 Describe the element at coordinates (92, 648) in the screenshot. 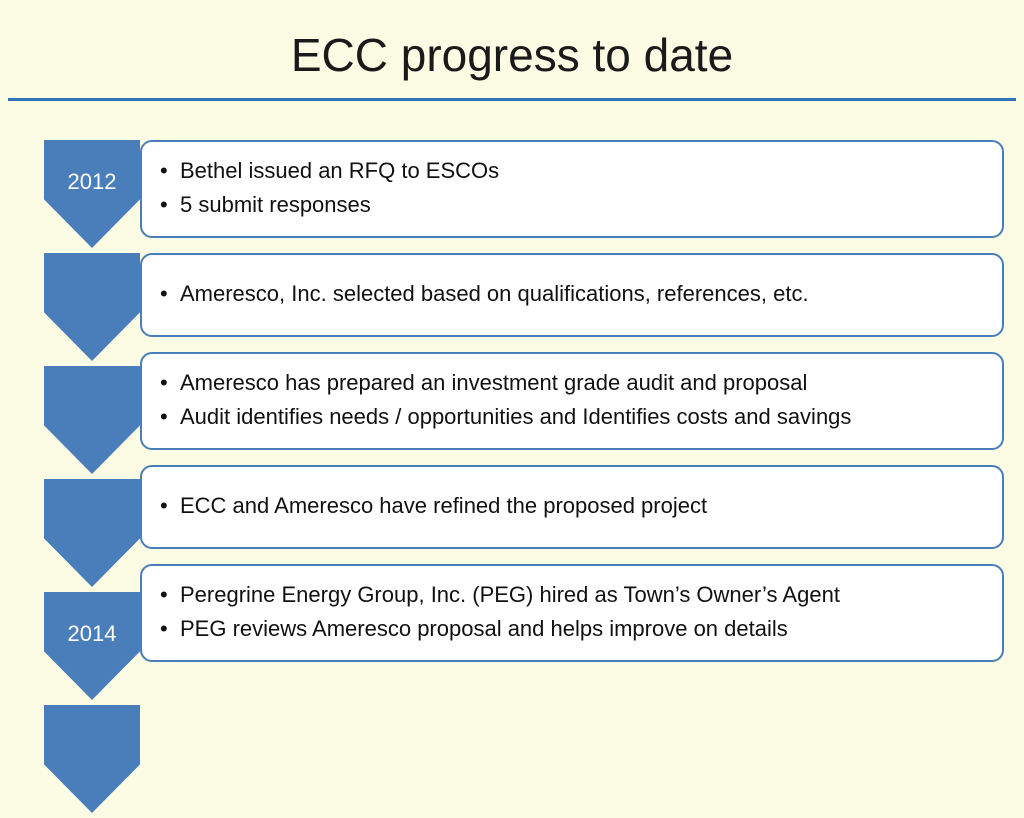

I see `chevron-step: 2014` at that location.